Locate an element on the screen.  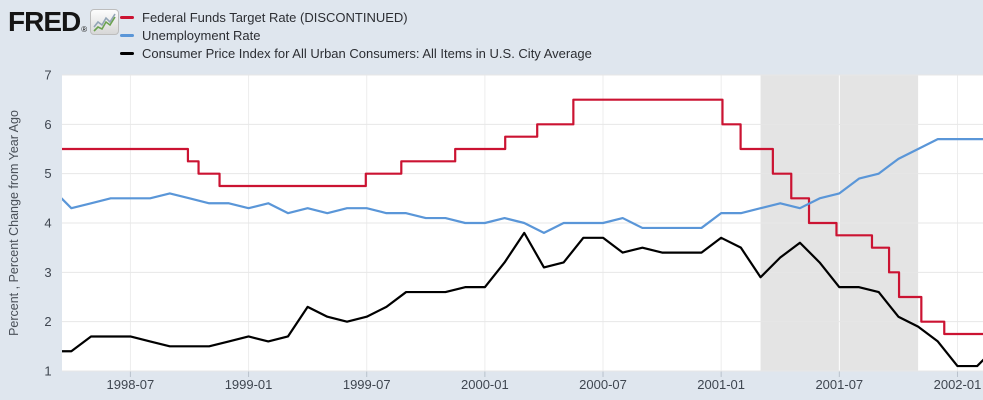
x-tick-label: 2002-01 is located at coordinates (958, 384).